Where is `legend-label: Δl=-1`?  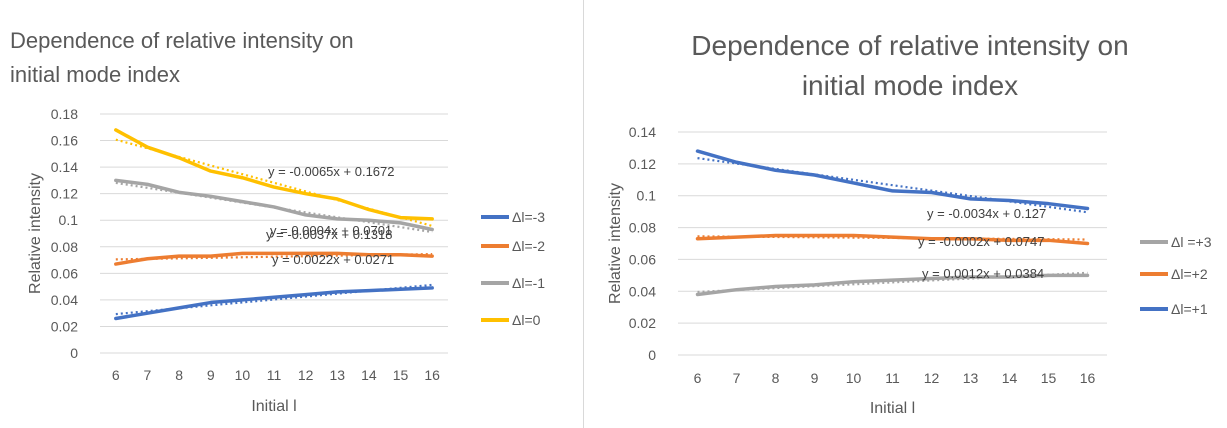 legend-label: Δl=-1 is located at coordinates (528, 283).